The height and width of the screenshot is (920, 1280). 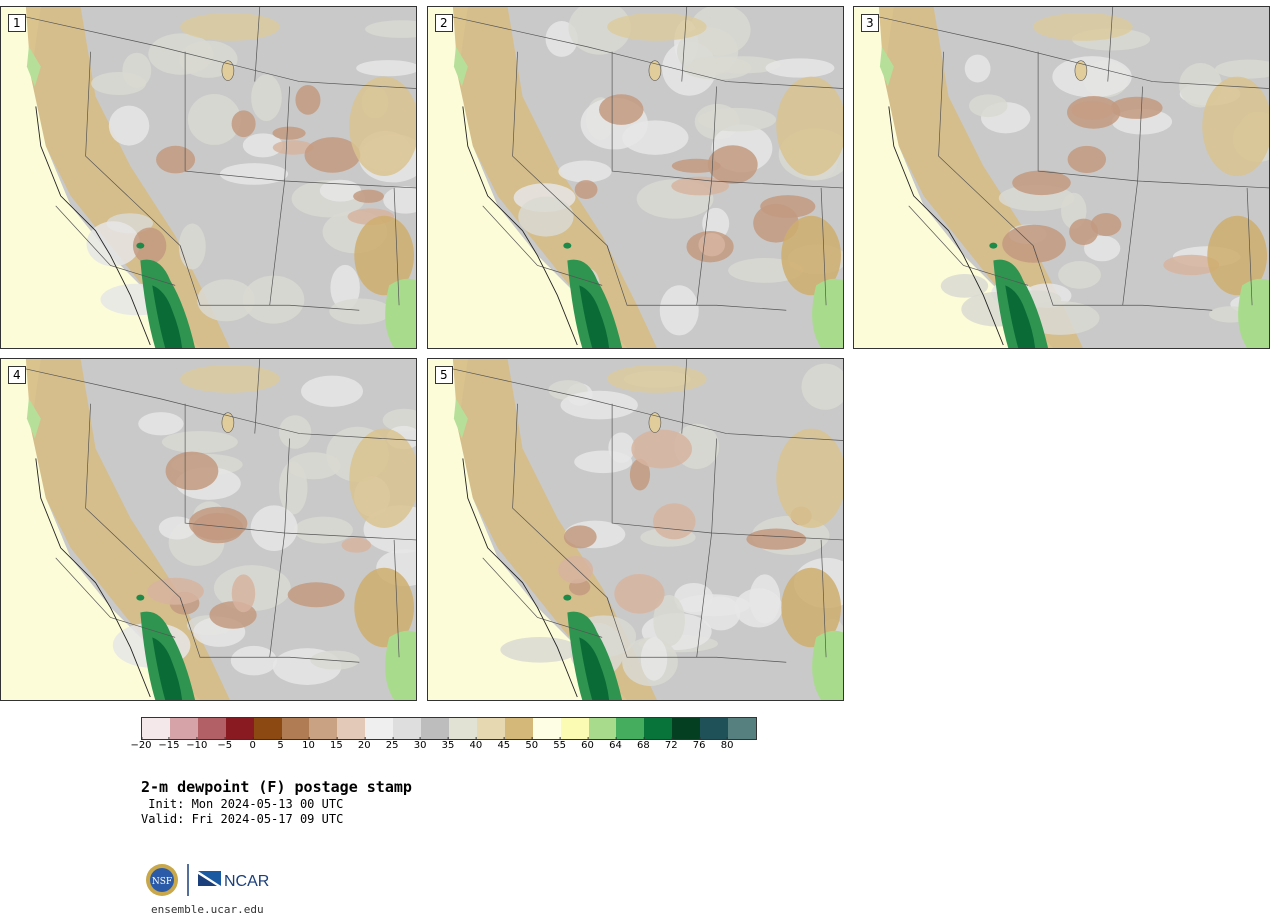 I want to click on colorbar-tick-label: −15, so click(x=169, y=744).